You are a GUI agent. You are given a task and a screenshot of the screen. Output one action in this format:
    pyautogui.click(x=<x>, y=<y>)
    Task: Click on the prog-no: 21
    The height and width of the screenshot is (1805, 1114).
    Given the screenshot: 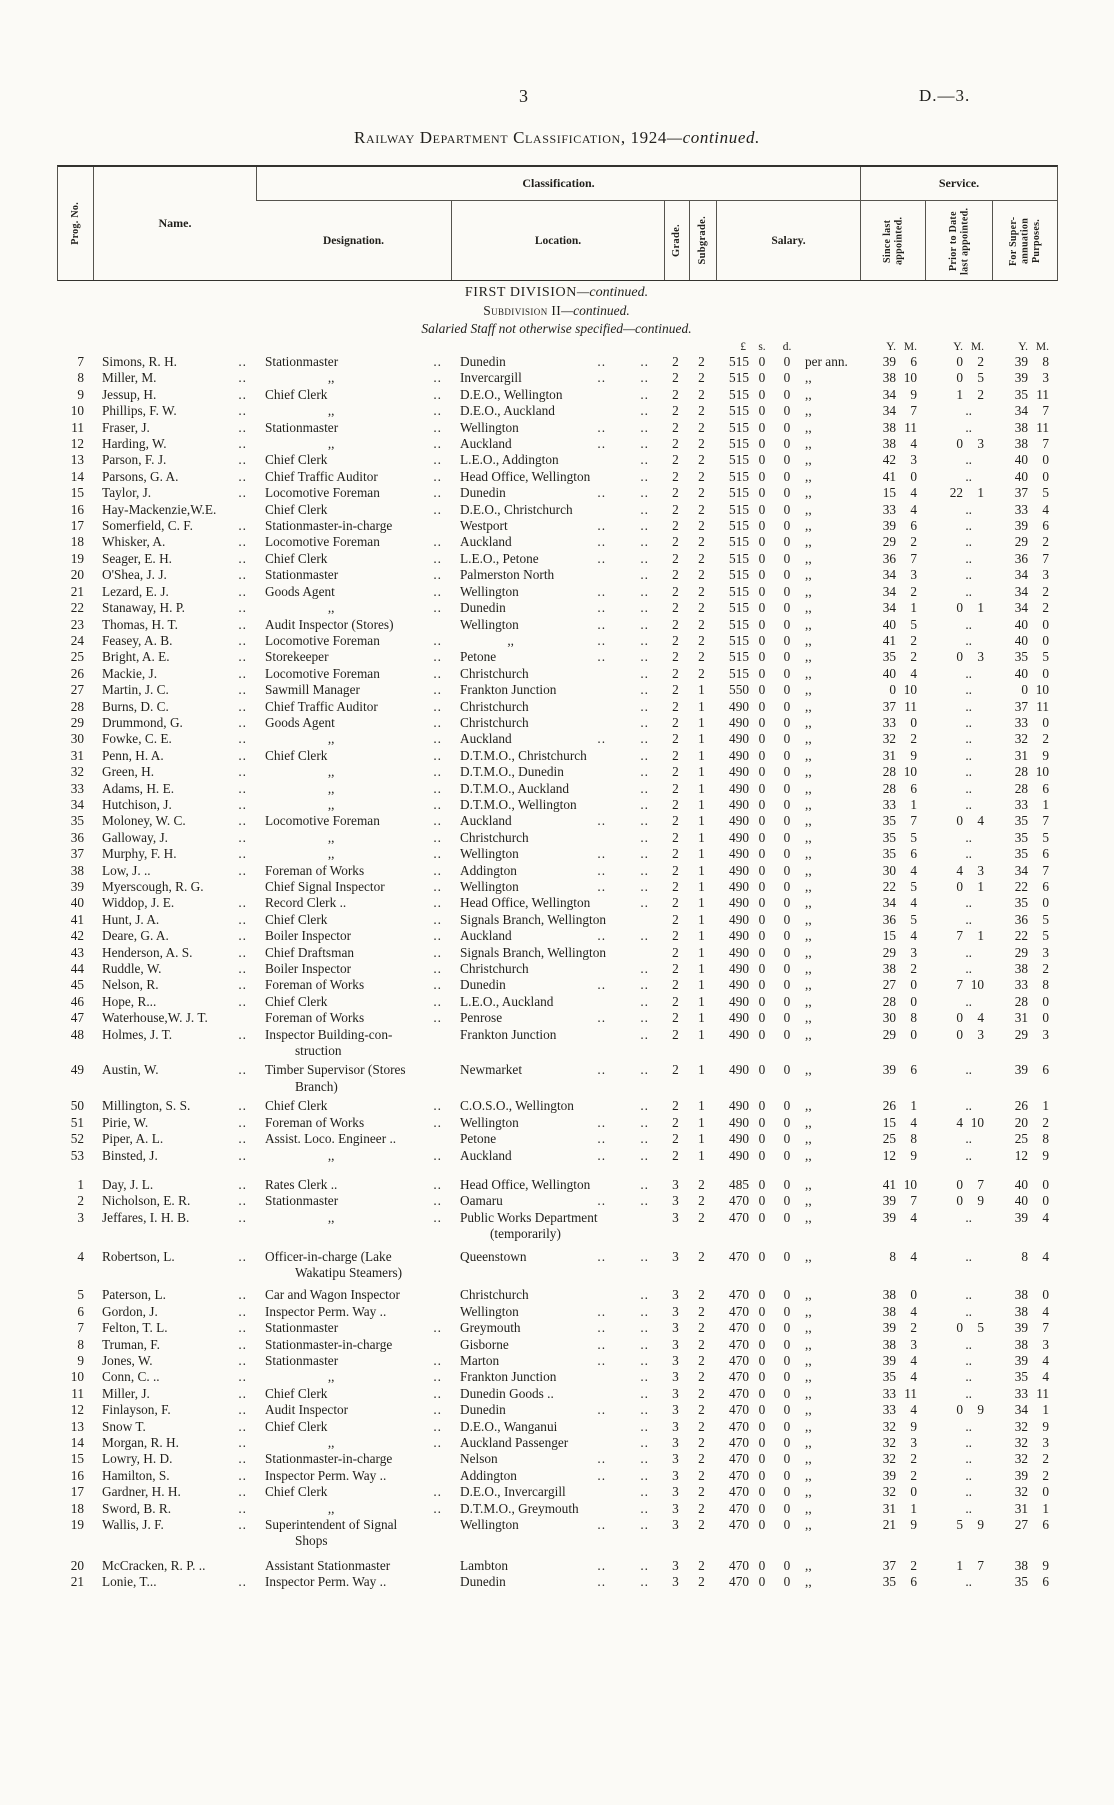 What is the action you would take?
    pyautogui.click(x=77, y=1582)
    